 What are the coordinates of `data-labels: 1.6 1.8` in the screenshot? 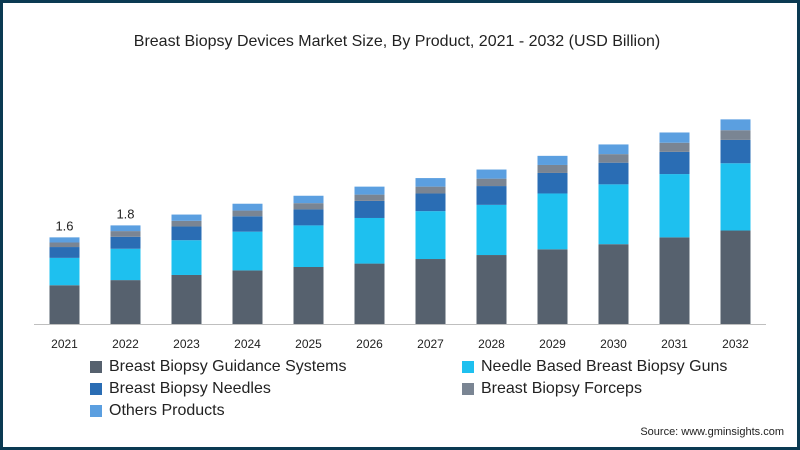 It's located at (94, 219).